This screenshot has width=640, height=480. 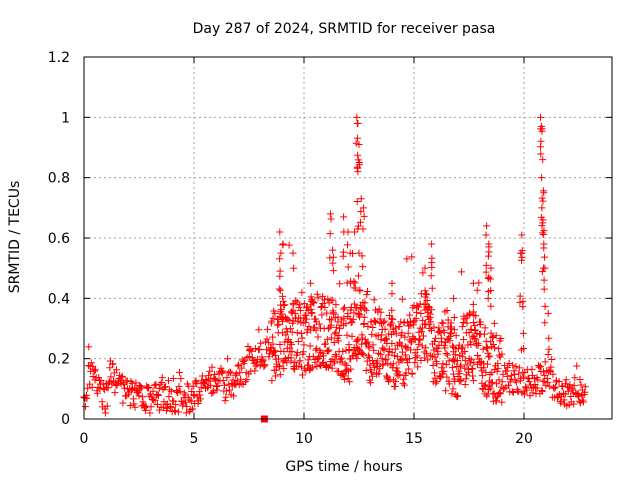 I want to click on y-tick-label: 0.6, so click(x=59, y=239).